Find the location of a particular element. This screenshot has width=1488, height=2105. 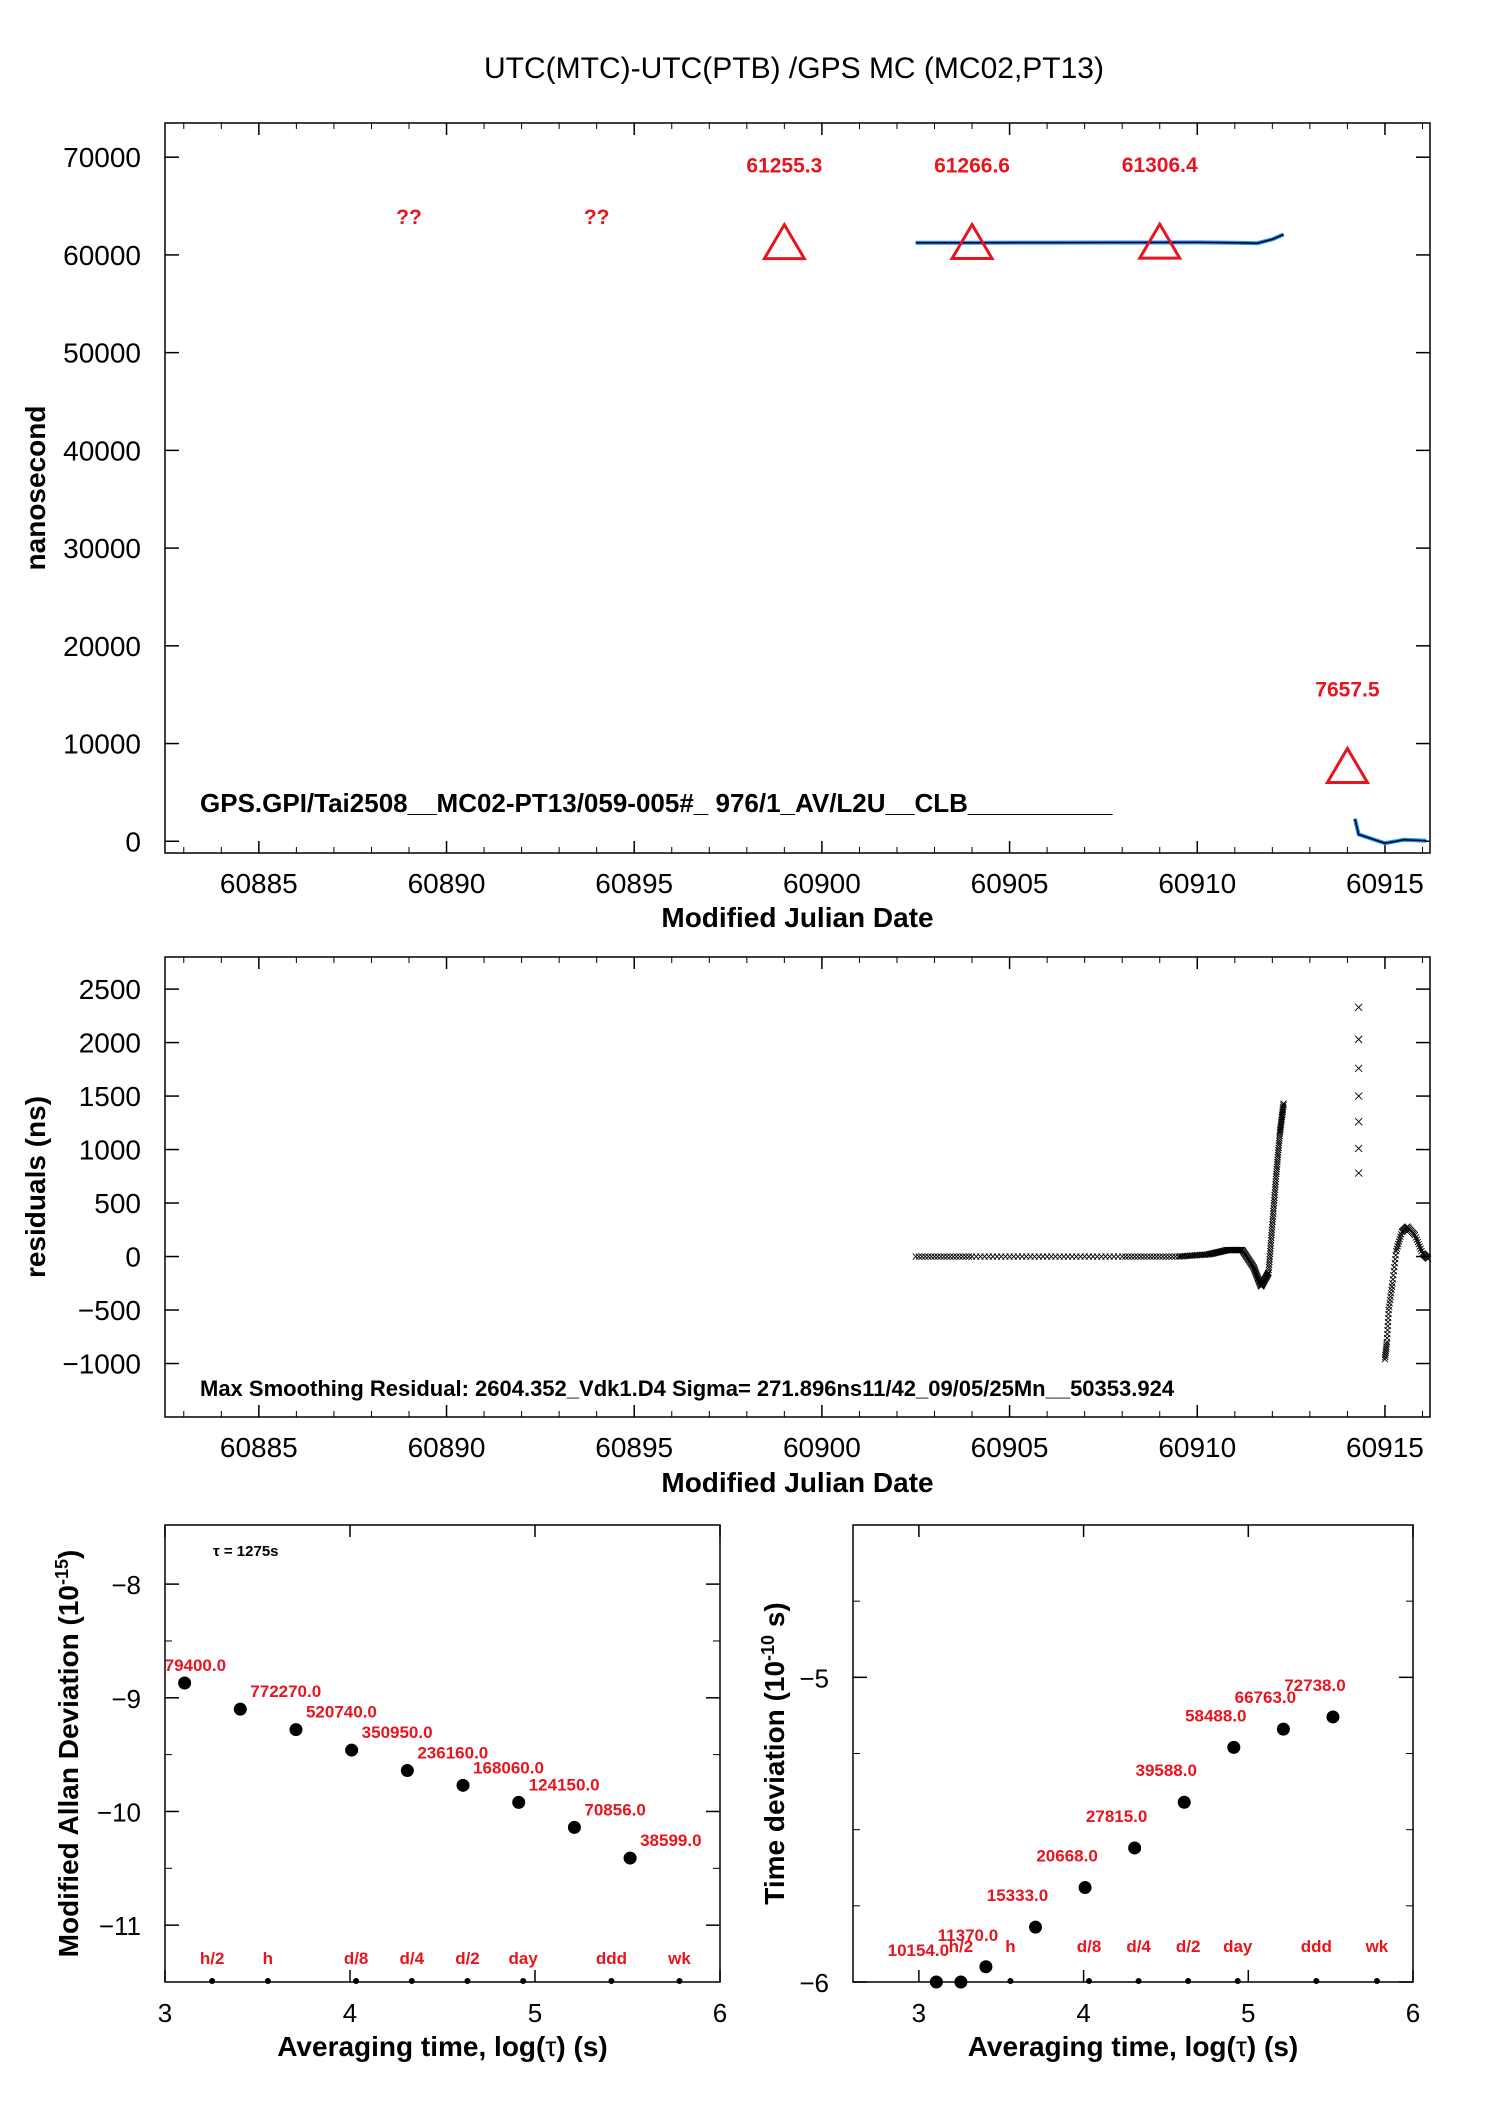

ref-mark-label: d/8 is located at coordinates (1089, 1946).